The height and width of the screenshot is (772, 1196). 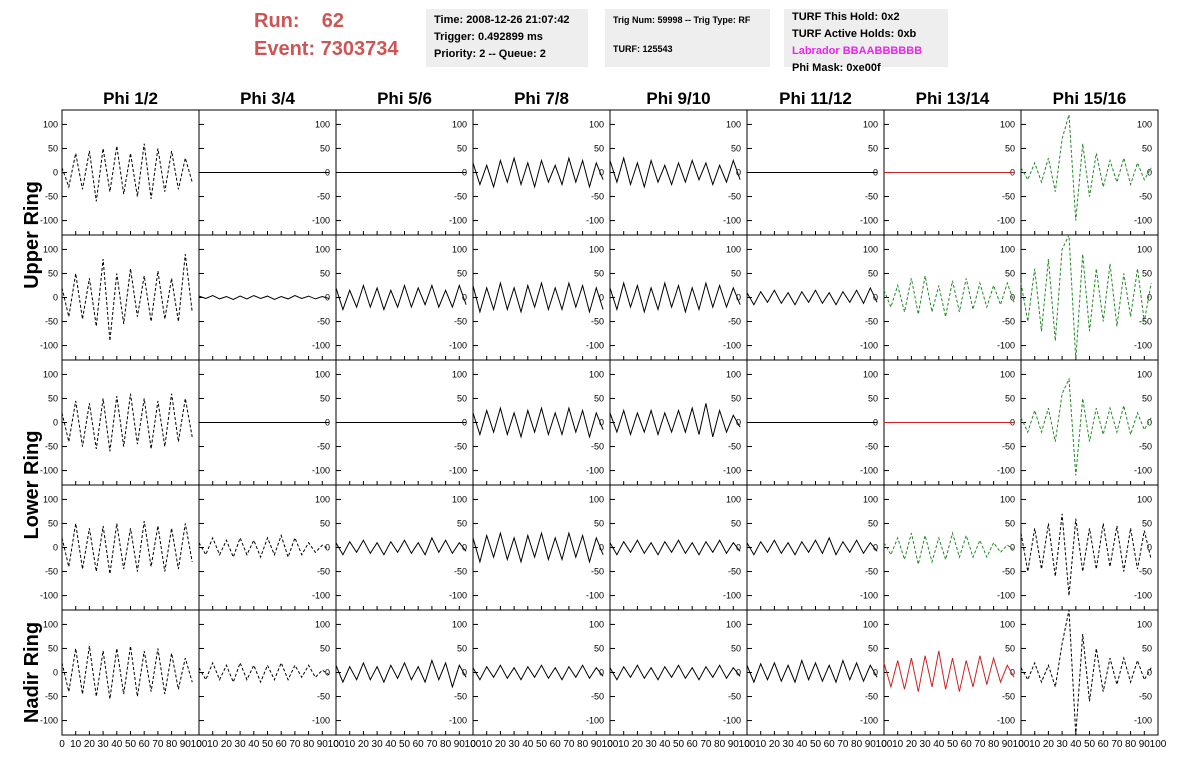 What do you see at coordinates (130, 422) in the screenshot?
I see `panel-frame` at bounding box center [130, 422].